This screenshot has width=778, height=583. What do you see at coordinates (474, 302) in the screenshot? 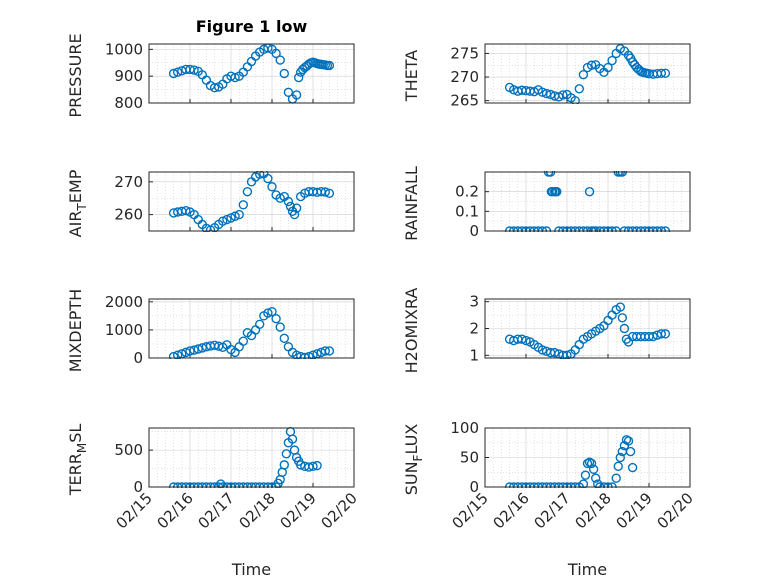
I see `y-tick-label: 3` at bounding box center [474, 302].